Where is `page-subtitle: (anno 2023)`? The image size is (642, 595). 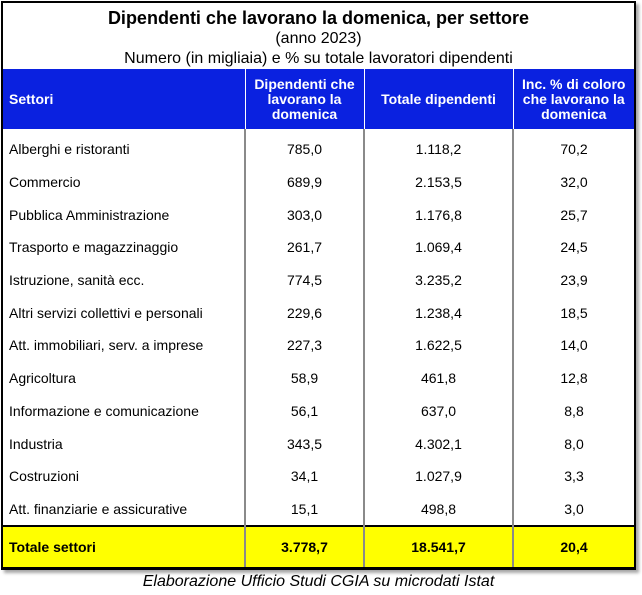
page-subtitle: (anno 2023) is located at coordinates (318, 38).